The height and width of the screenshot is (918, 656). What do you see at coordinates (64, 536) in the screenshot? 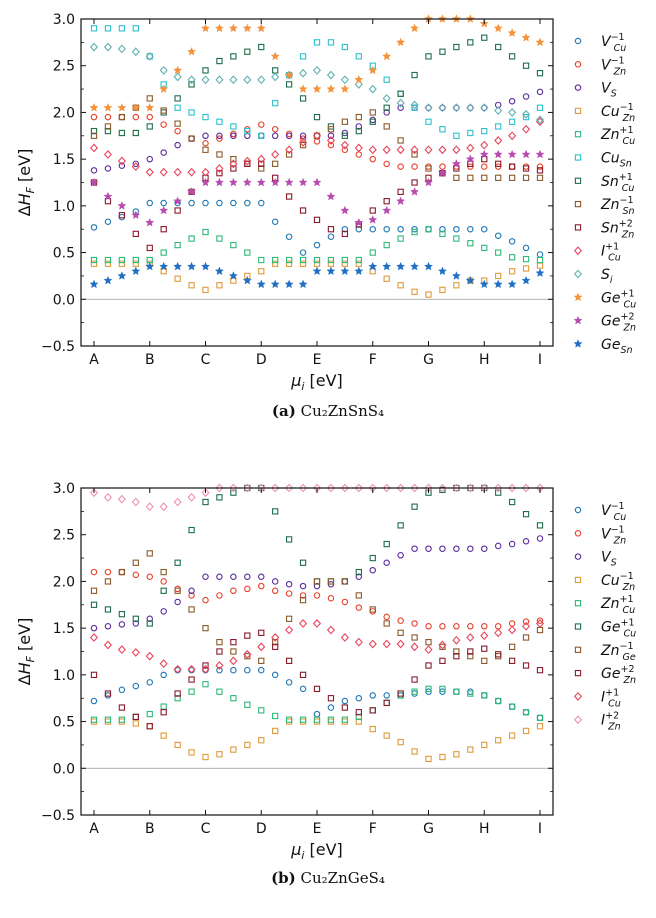
I see `y-tick-label: 2.5` at bounding box center [64, 536].